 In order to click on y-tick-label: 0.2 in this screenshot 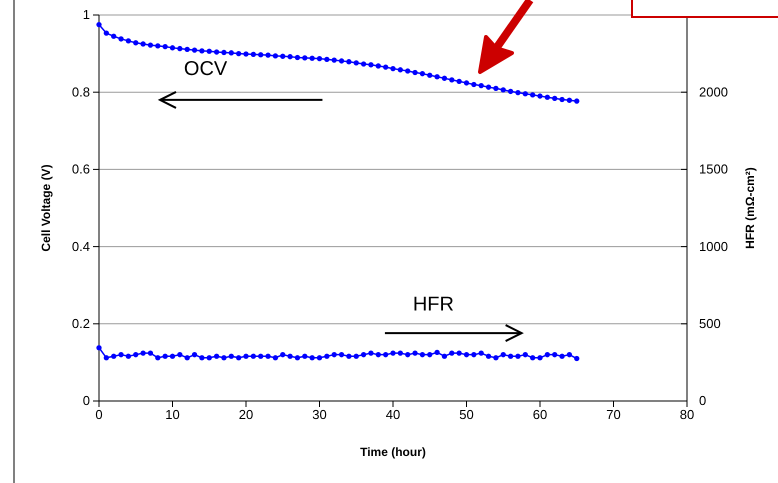, I will do `click(81, 323)`.